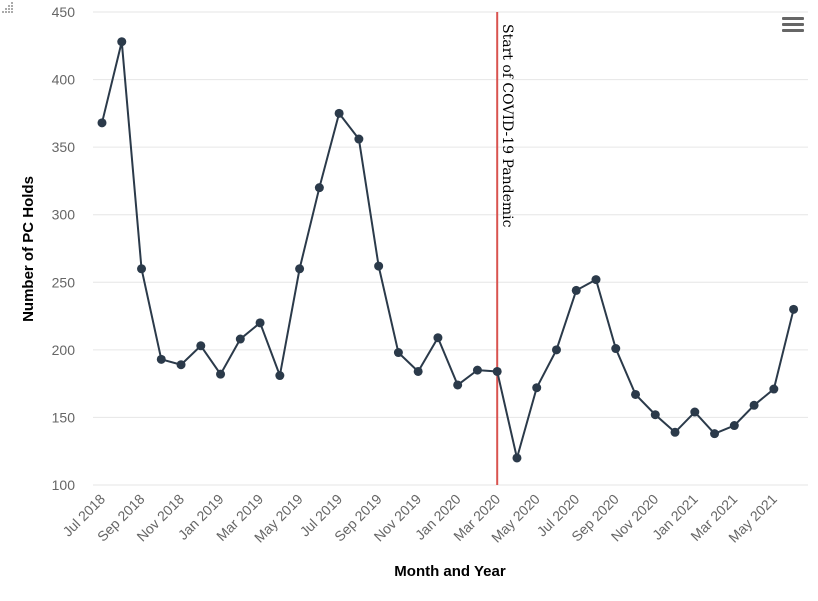  Describe the element at coordinates (64, 485) in the screenshot. I see `y-tick-label: 100` at that location.